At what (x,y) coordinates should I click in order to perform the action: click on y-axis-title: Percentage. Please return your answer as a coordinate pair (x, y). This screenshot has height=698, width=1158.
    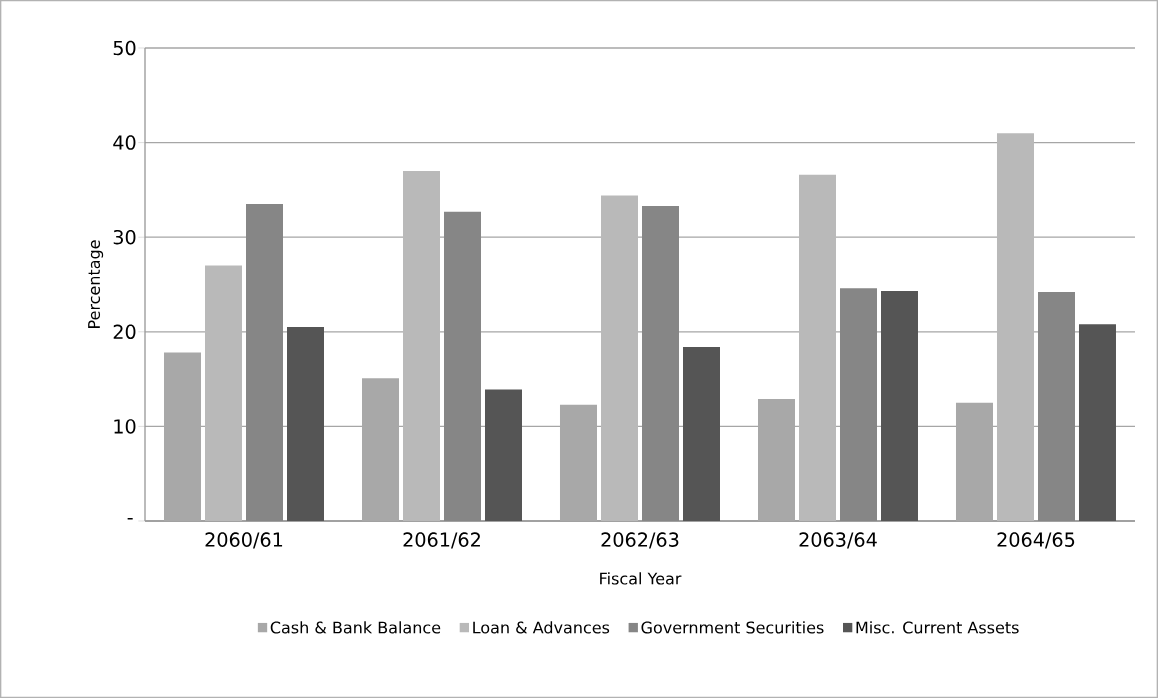
    Looking at the image, I should click on (96, 284).